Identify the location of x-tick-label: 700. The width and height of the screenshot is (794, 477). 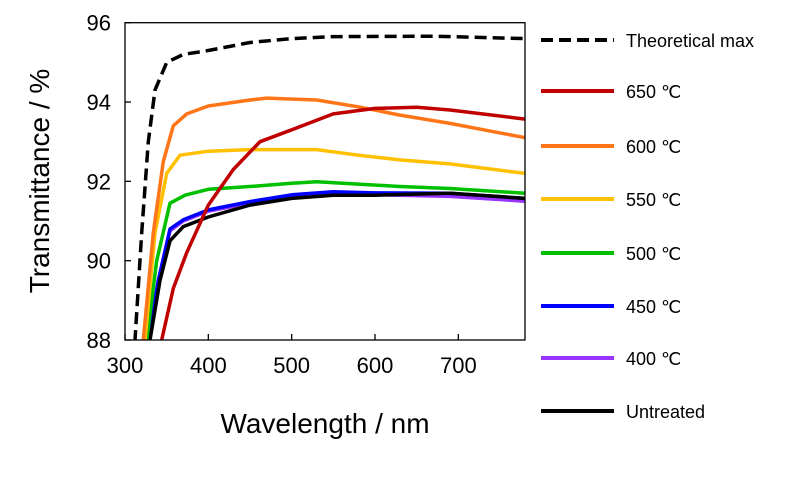
(458, 365).